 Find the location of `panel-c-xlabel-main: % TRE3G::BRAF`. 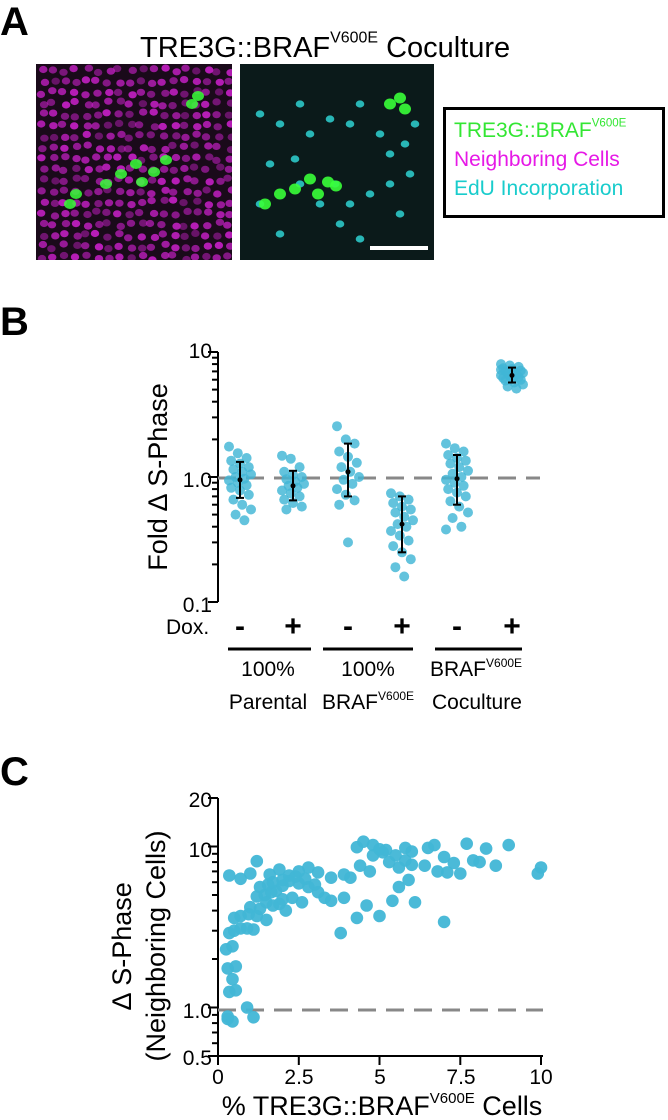

panel-c-xlabel-main: % TRE3G::BRAF is located at coordinates (326, 1105).